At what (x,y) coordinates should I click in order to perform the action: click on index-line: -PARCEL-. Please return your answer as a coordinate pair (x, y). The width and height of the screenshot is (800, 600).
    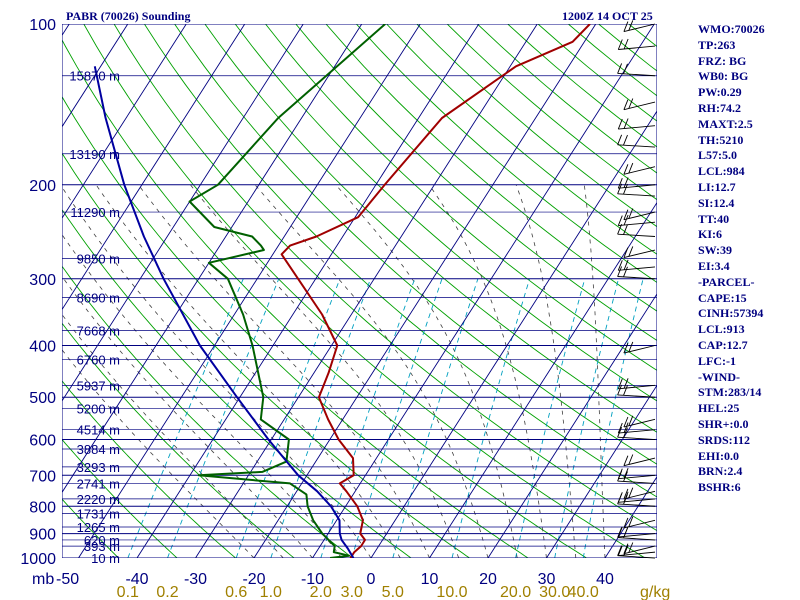
    Looking at the image, I should click on (726, 281).